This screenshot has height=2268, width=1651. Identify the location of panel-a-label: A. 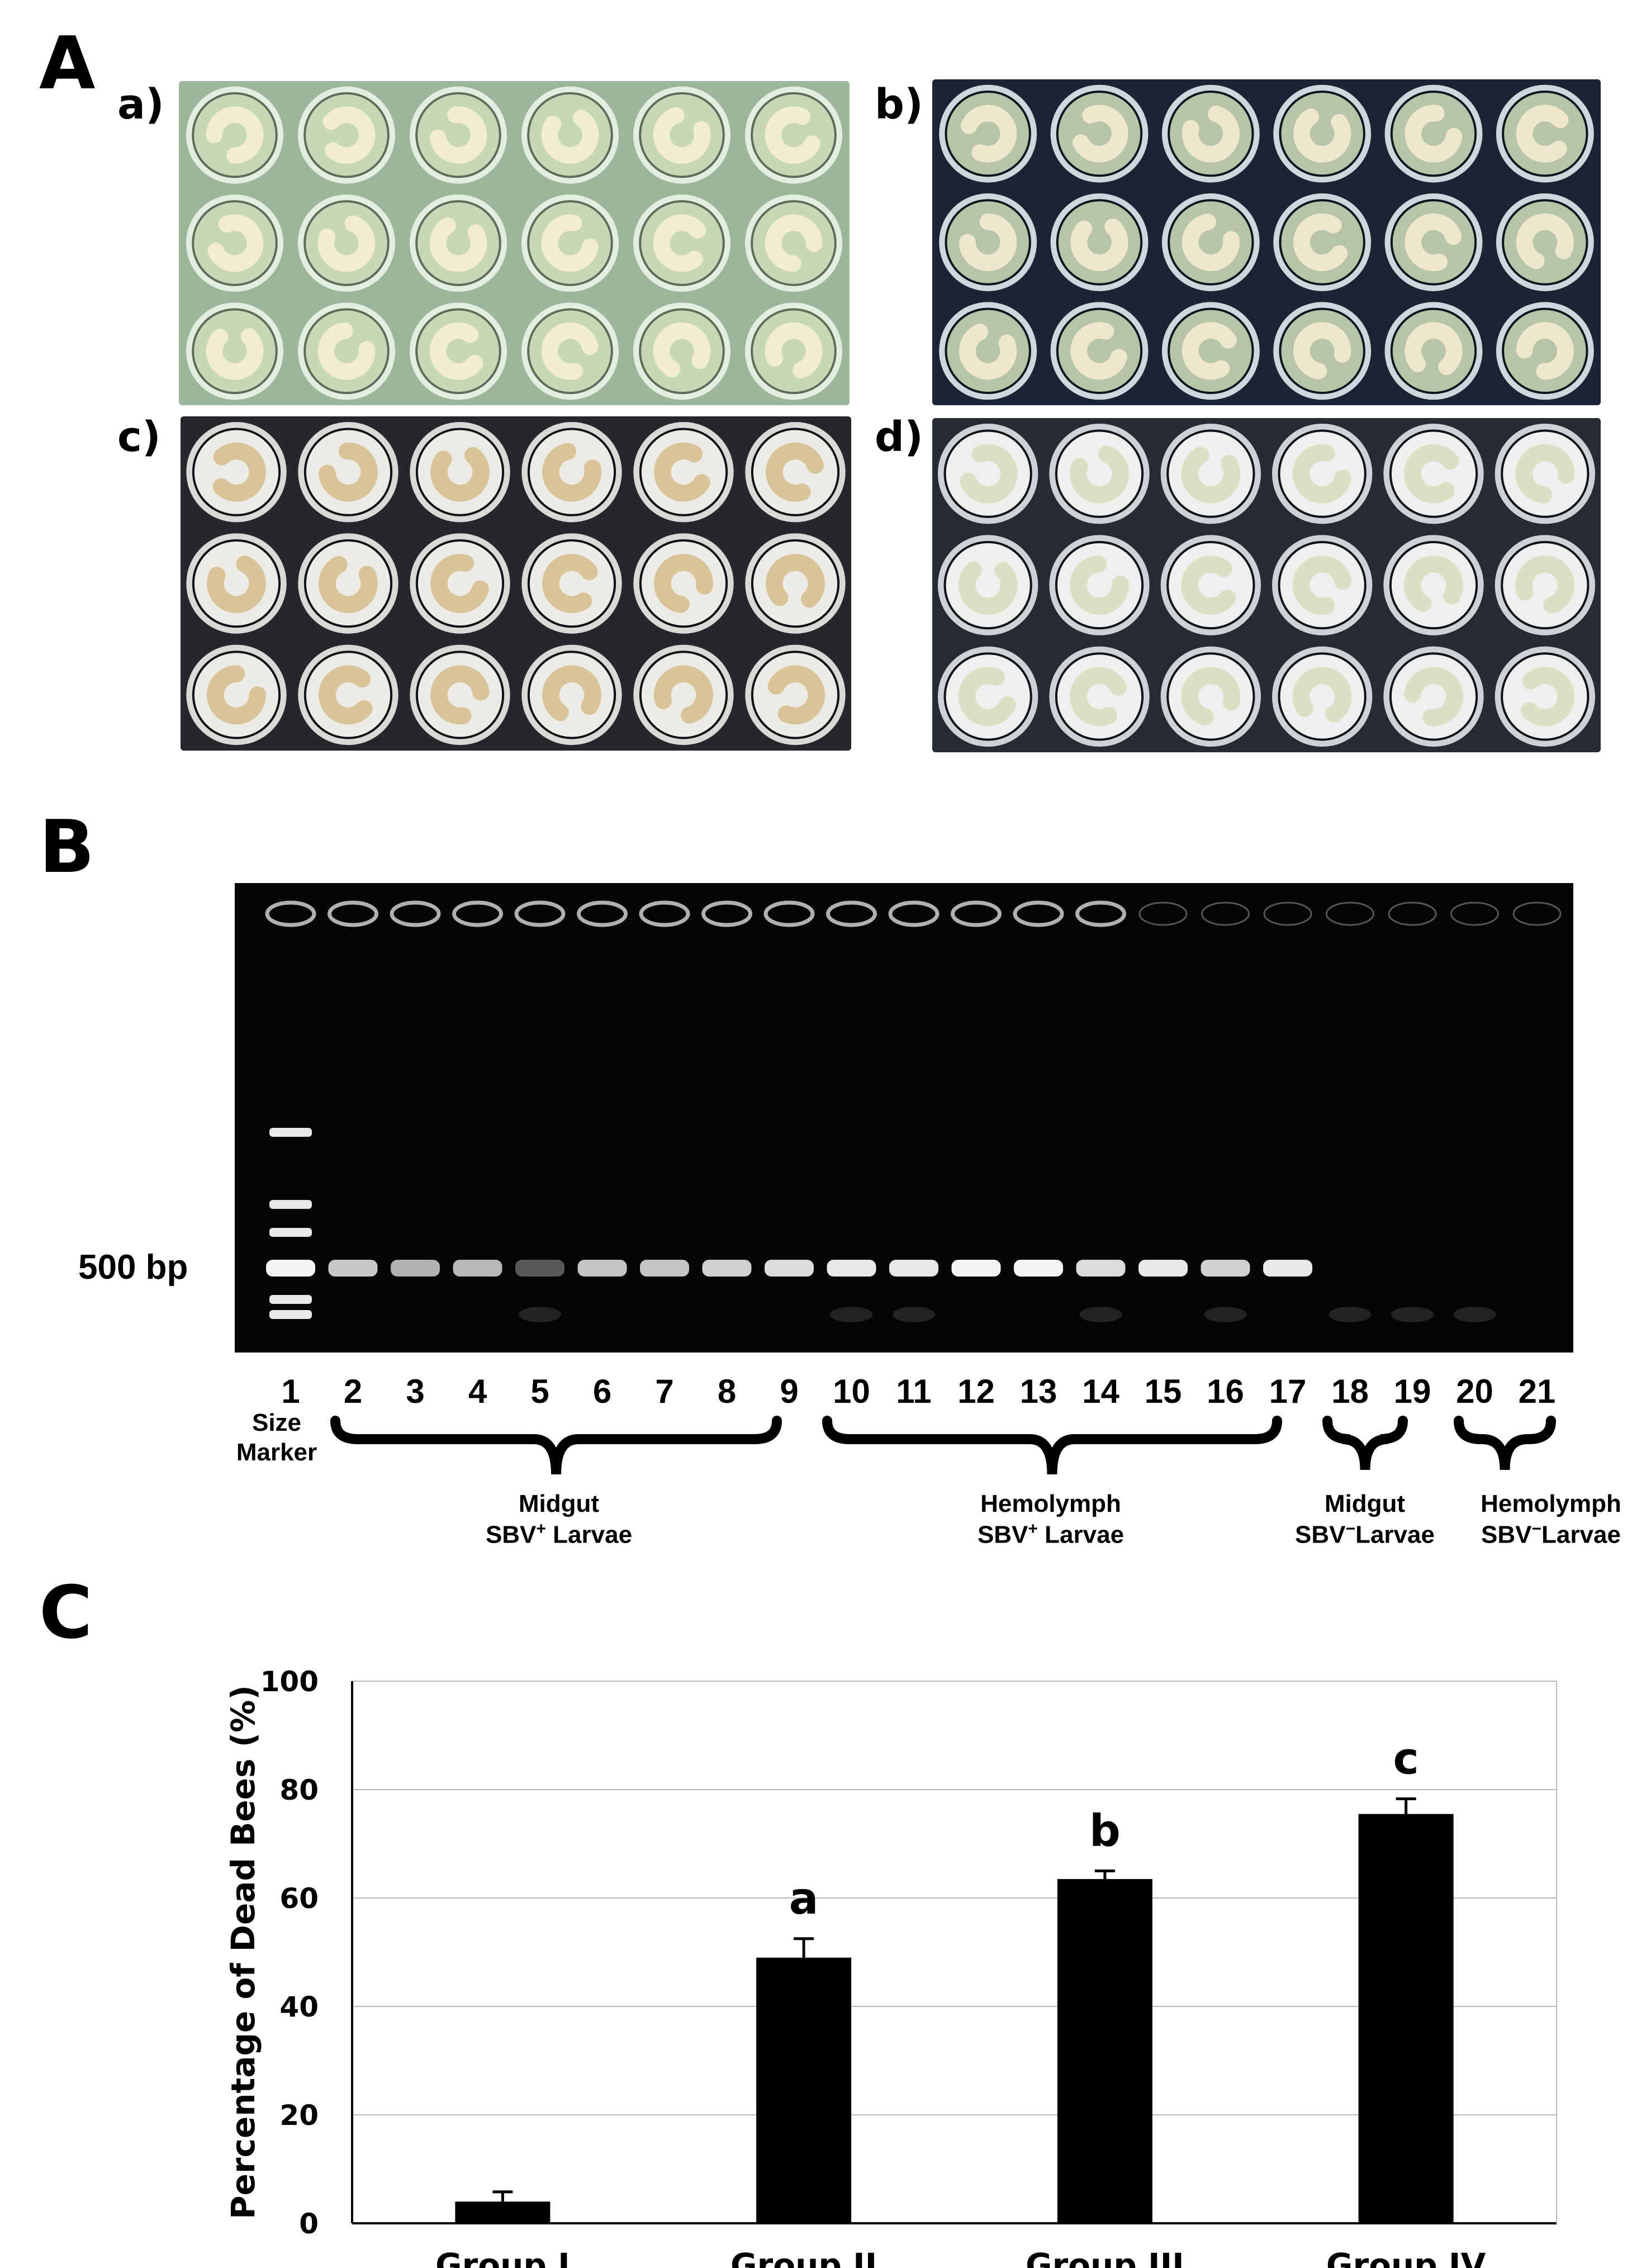
(67, 63).